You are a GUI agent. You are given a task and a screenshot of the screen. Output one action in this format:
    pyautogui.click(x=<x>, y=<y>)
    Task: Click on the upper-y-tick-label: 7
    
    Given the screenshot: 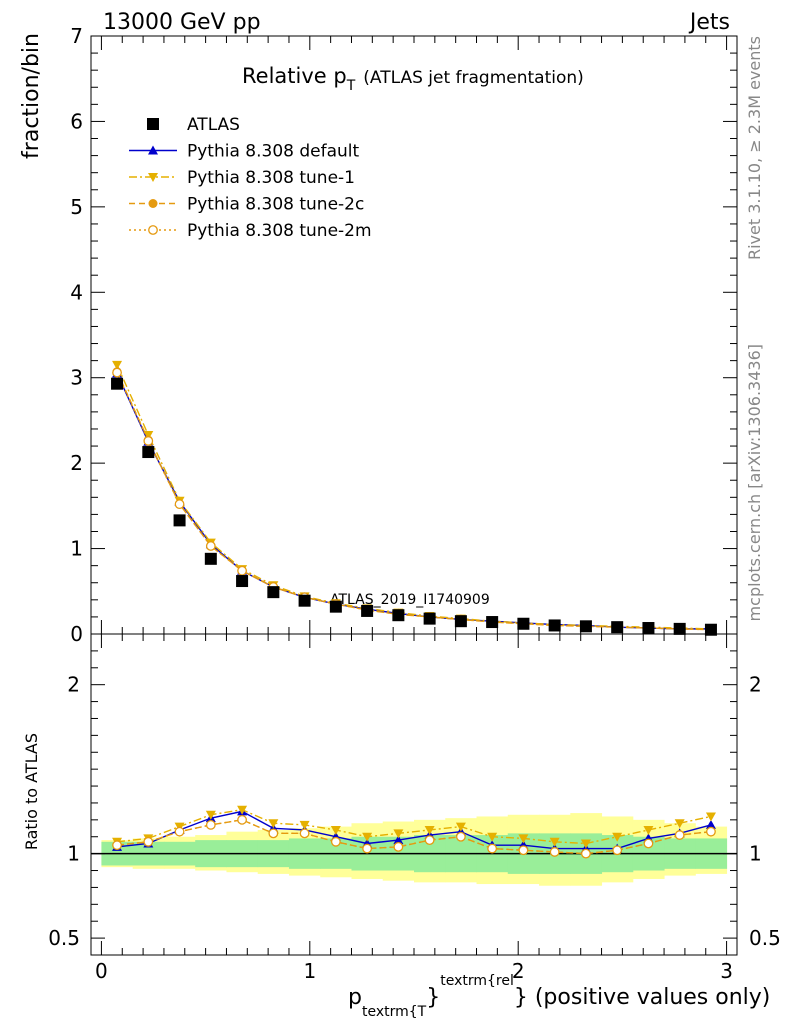 What is the action you would take?
    pyautogui.click(x=76, y=36)
    